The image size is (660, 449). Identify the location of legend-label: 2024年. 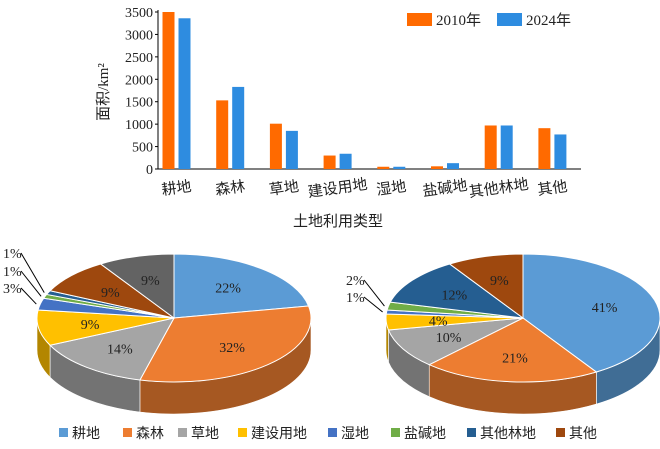
(548, 20).